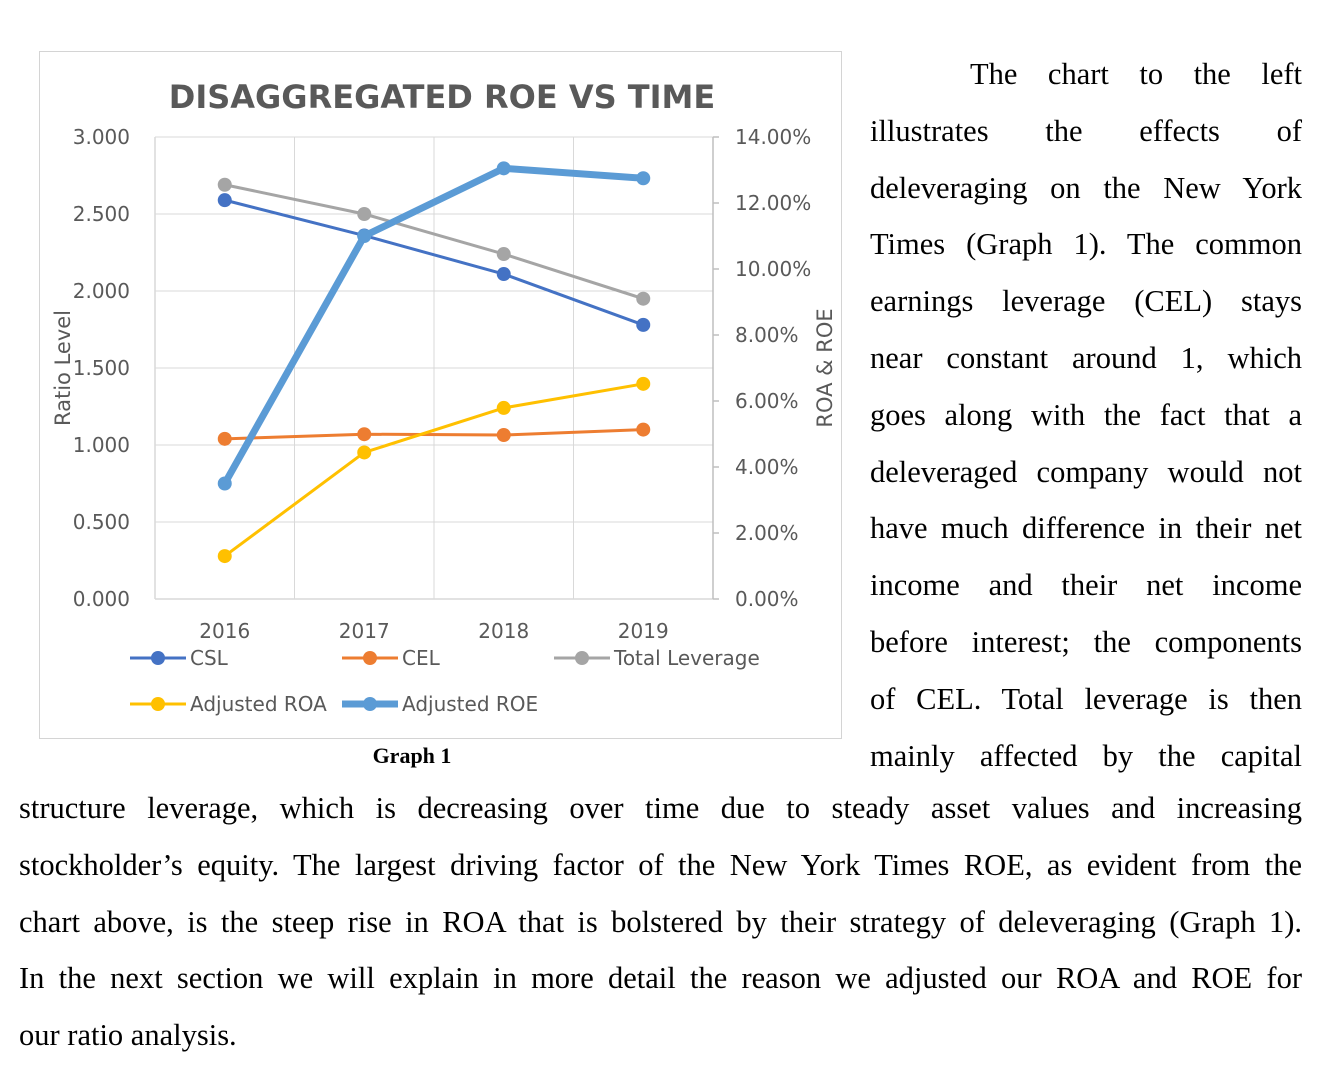 Image resolution: width=1338 pixels, height=1068 pixels. What do you see at coordinates (1086, 130) in the screenshot?
I see `paragraph-line: illustrates the effects of` at bounding box center [1086, 130].